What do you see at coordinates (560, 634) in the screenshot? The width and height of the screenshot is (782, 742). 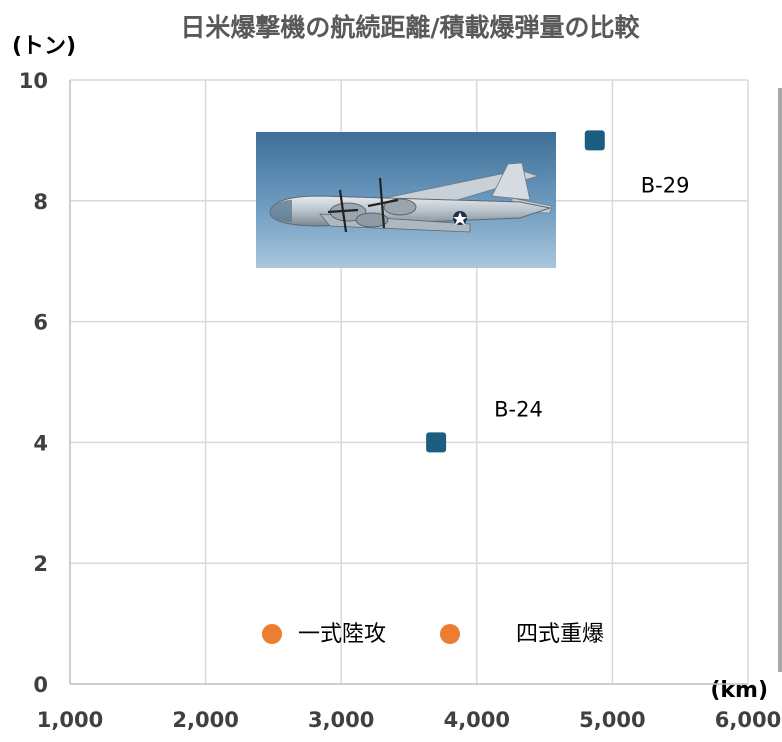 I see `legend-label: 四式重爆` at bounding box center [560, 634].